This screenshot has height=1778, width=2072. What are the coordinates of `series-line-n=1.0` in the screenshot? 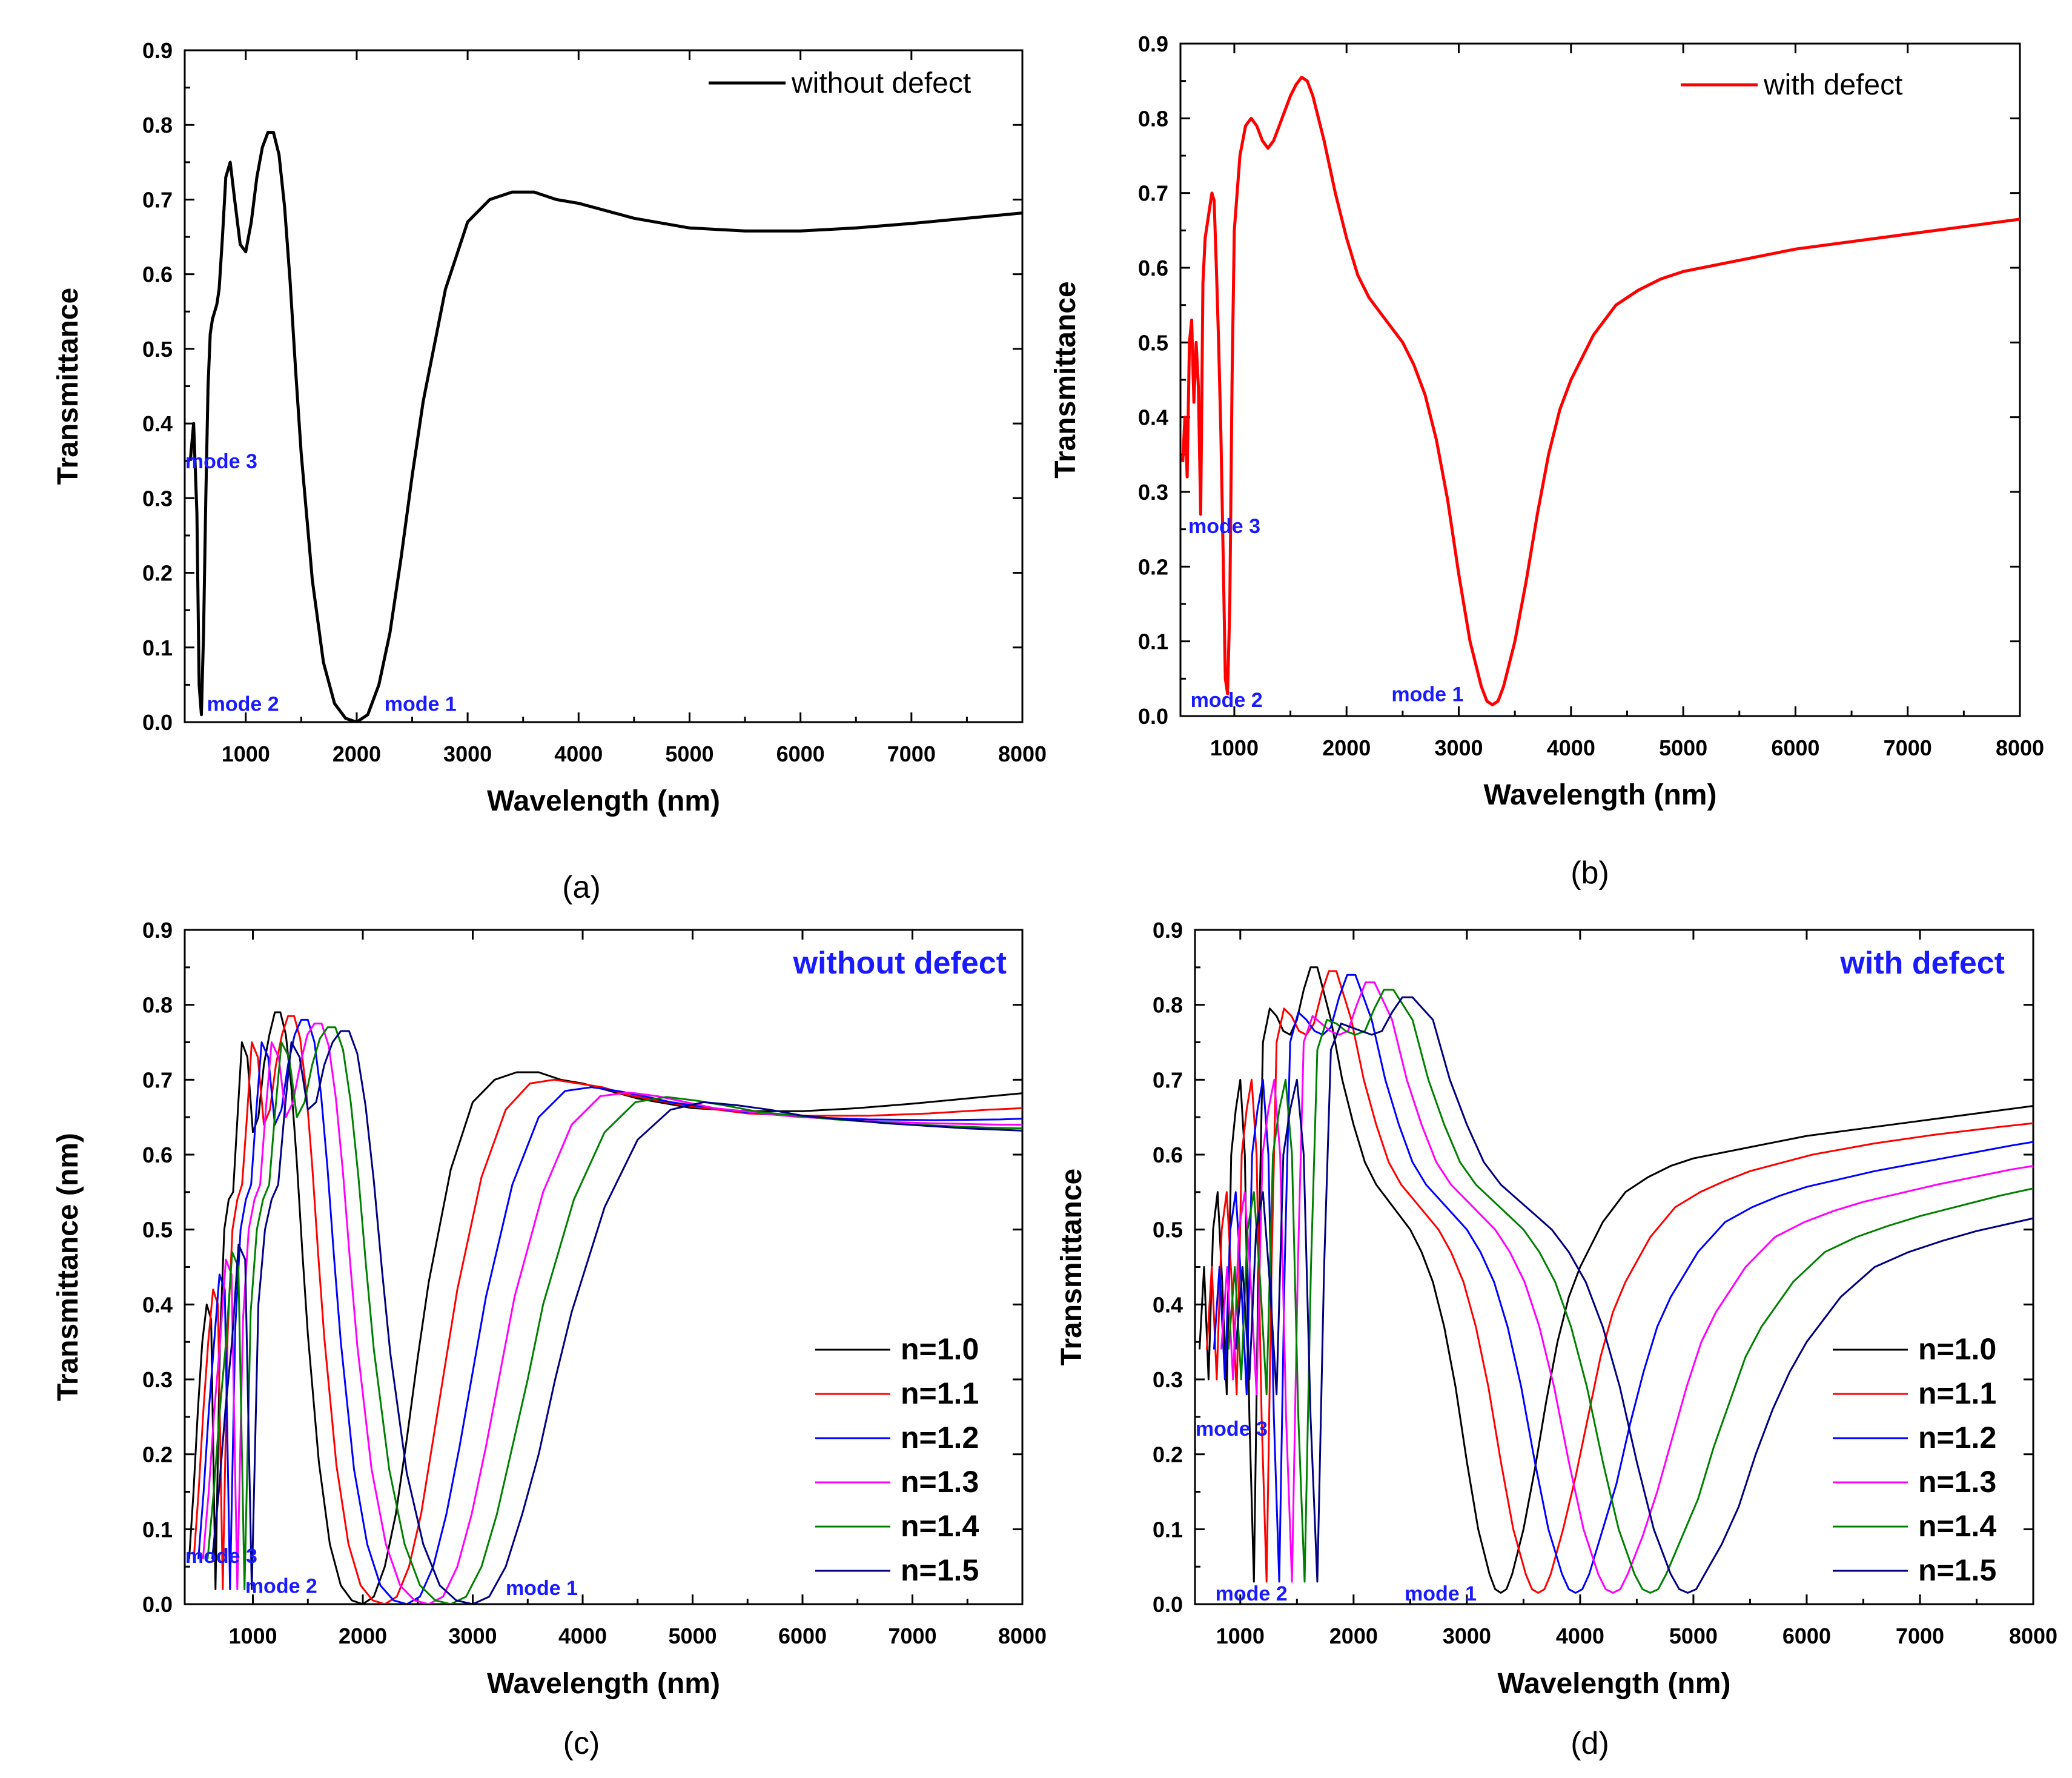 It's located at (1616, 1280).